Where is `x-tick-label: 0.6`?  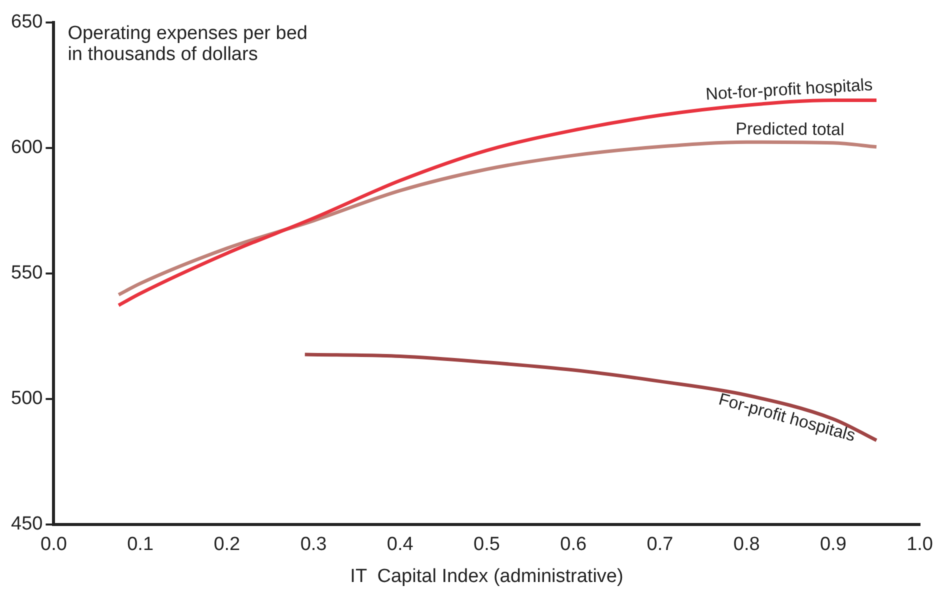
x-tick-label: 0.6 is located at coordinates (573, 545).